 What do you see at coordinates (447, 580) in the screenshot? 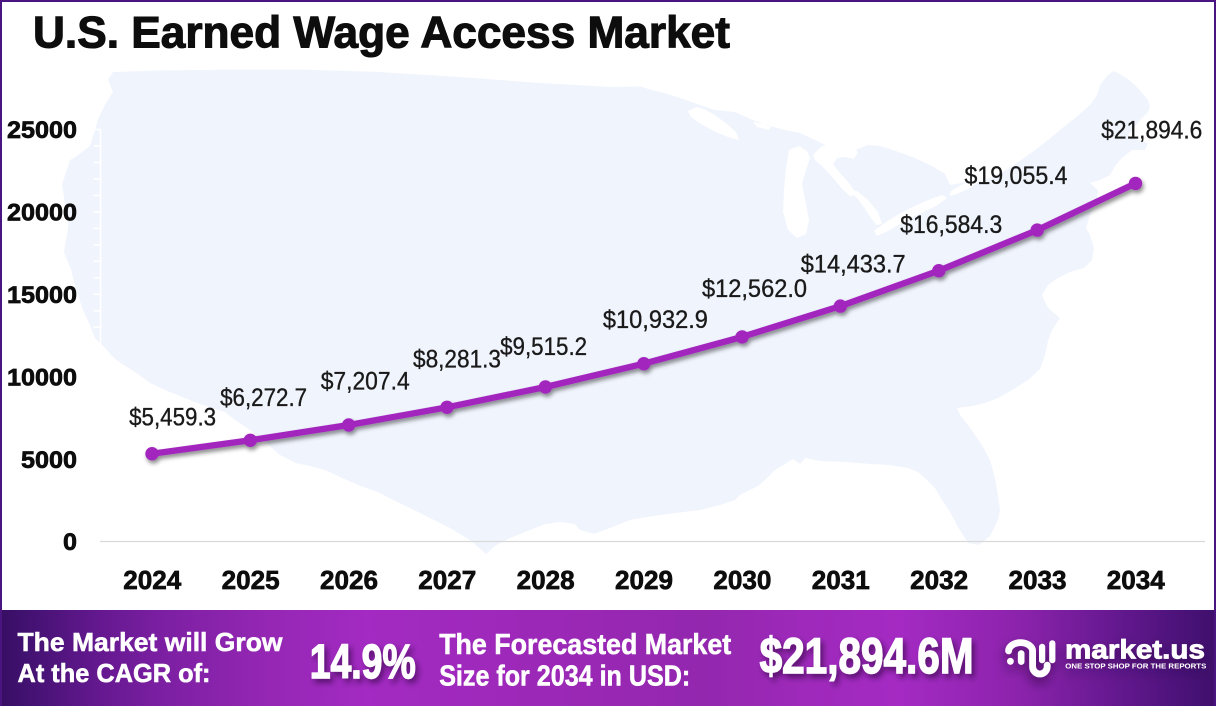
I see `svg-text: 2027` at bounding box center [447, 580].